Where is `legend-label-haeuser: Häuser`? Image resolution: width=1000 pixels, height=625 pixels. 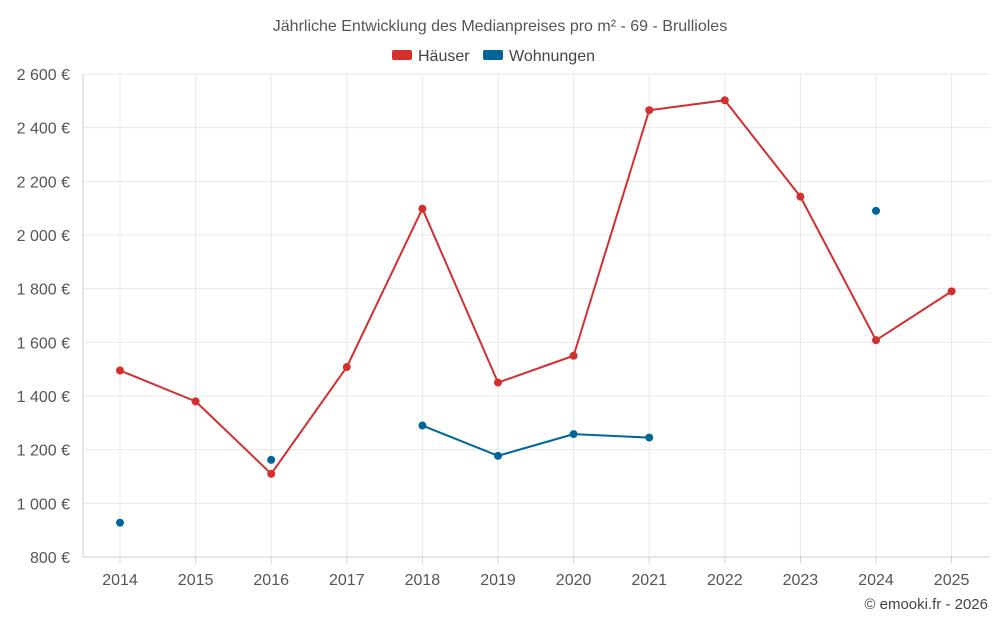
legend-label-haeuser: Häuser is located at coordinates (444, 56).